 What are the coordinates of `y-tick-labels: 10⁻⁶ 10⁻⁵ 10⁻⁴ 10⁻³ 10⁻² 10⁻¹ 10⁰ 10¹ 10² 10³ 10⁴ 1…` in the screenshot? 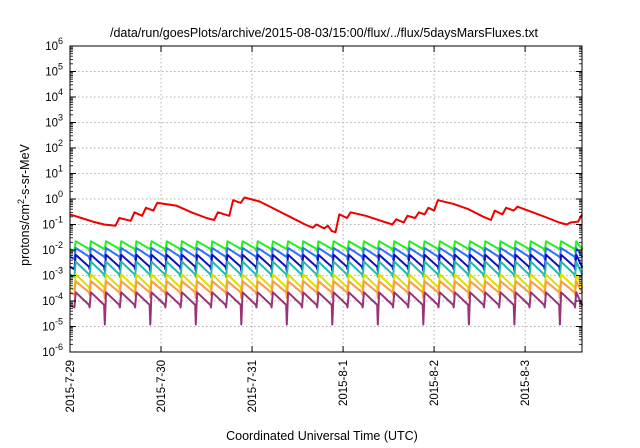 It's located at (52, 197).